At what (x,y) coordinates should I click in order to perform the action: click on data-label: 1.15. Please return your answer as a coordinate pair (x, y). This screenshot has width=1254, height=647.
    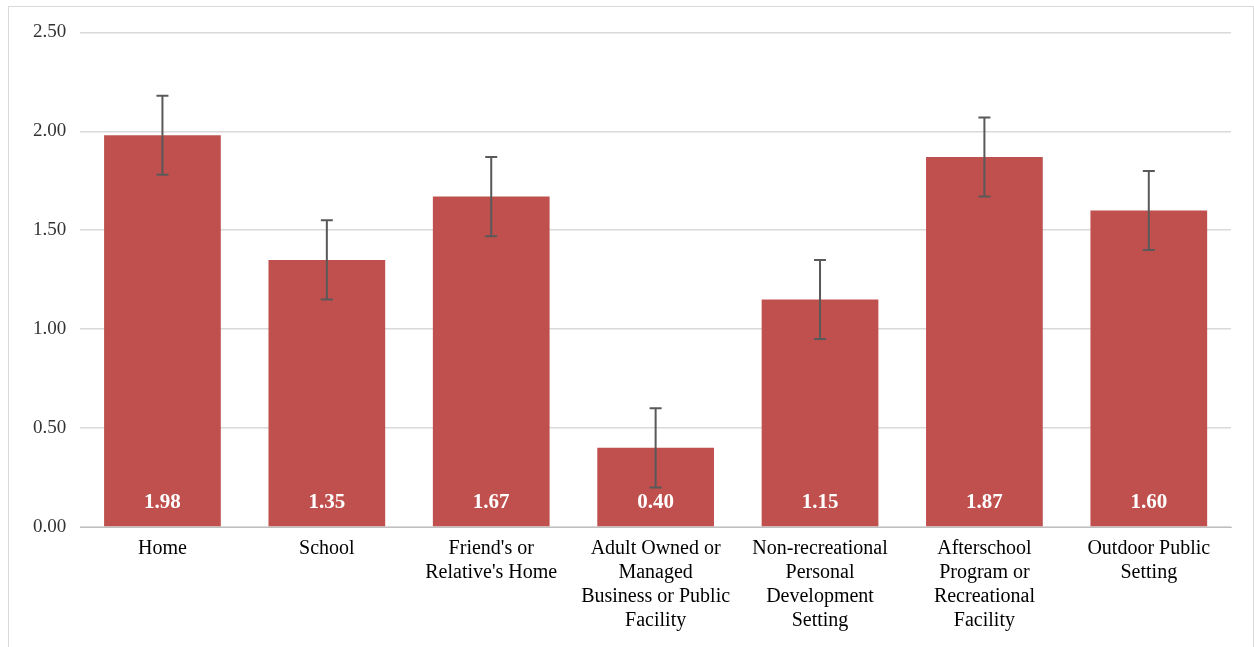
    Looking at the image, I should click on (820, 501).